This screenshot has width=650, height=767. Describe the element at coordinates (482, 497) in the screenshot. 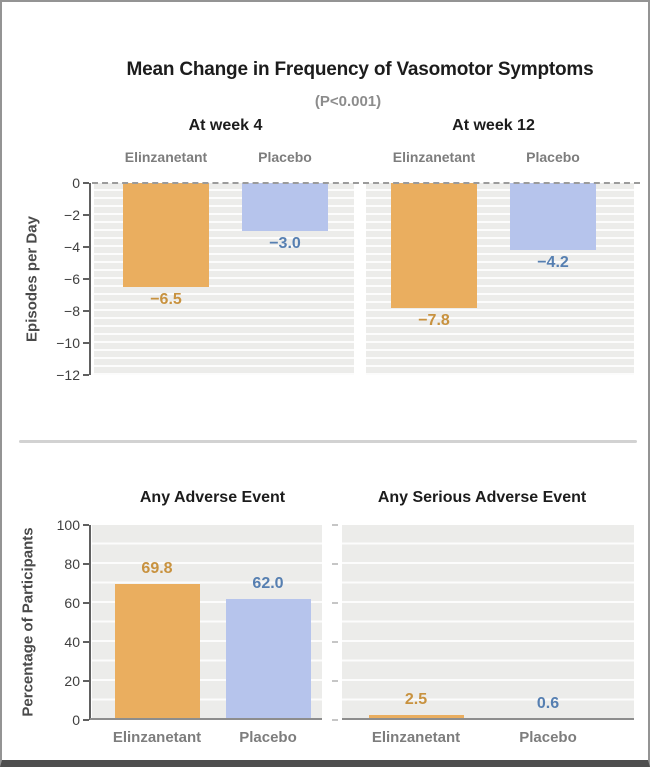

I see `panel-header: Any Serious Adverse Event` at that location.